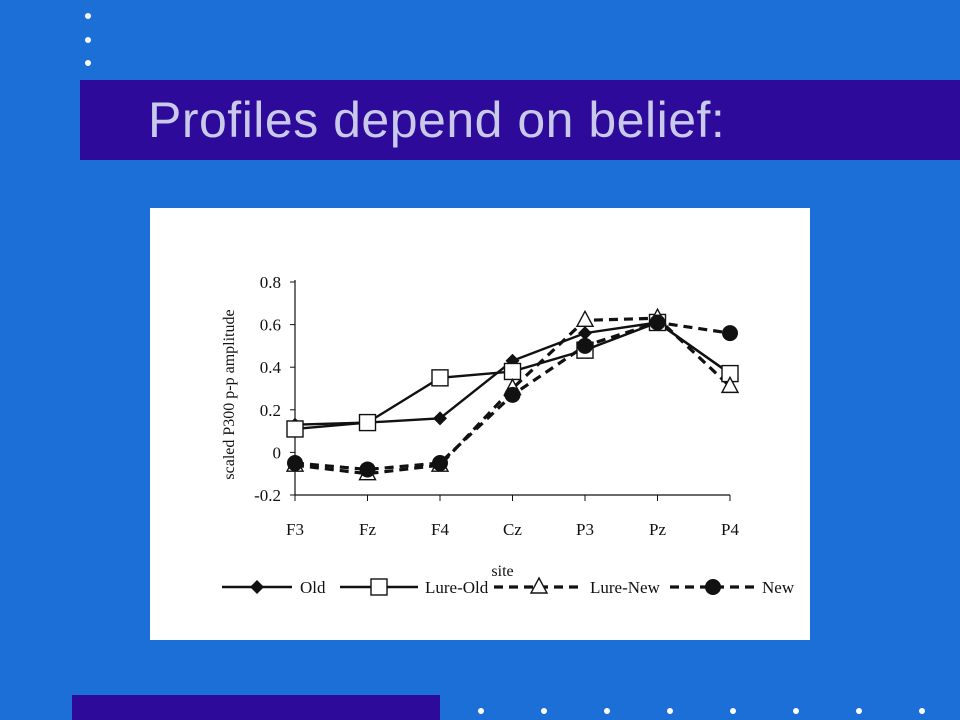 The height and width of the screenshot is (720, 960). Describe the element at coordinates (367, 529) in the screenshot. I see `x-tick-label: Fz` at that location.